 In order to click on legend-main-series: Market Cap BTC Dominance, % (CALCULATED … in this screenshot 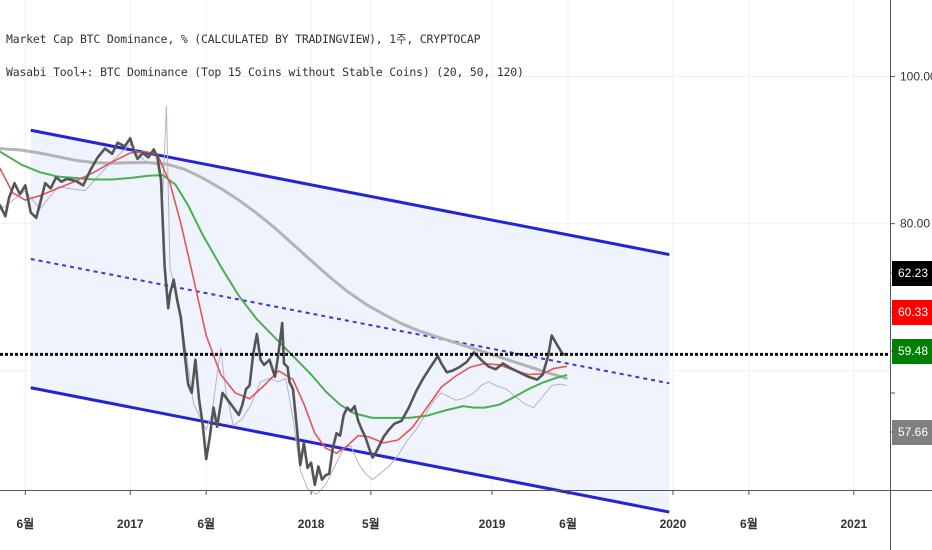, I will do `click(243, 39)`.